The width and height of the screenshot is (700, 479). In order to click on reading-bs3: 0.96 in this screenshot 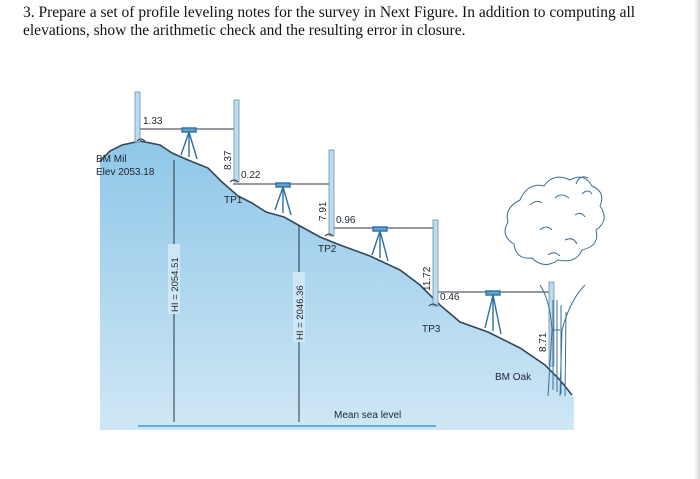, I will do `click(346, 220)`.